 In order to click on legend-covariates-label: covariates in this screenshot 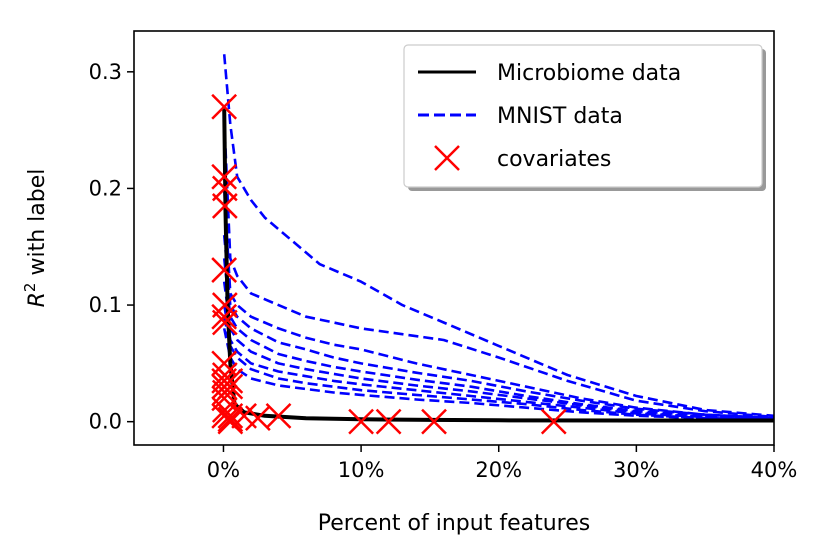, I will do `click(554, 159)`.